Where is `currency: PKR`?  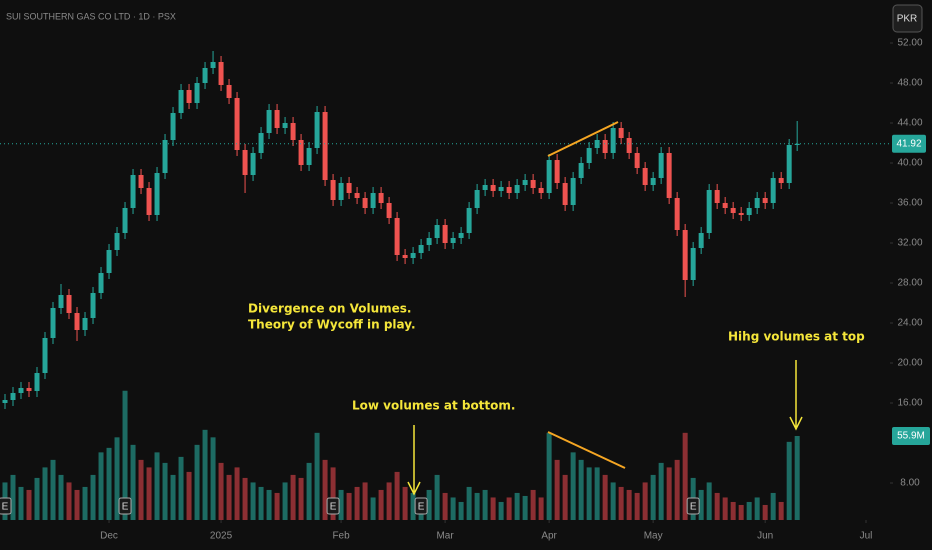 currency: PKR is located at coordinates (907, 19).